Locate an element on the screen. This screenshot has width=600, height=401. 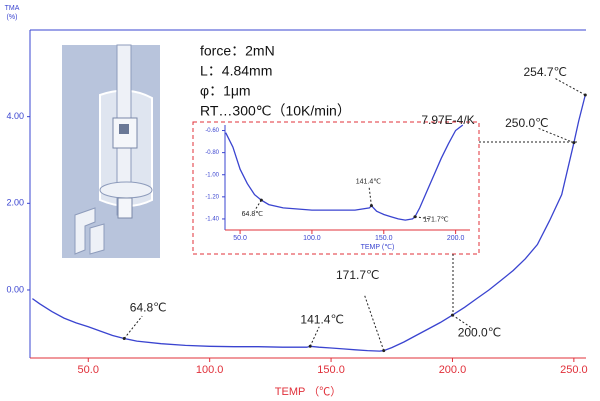
note: RT…300℃（10K/min） is located at coordinates (275, 111).